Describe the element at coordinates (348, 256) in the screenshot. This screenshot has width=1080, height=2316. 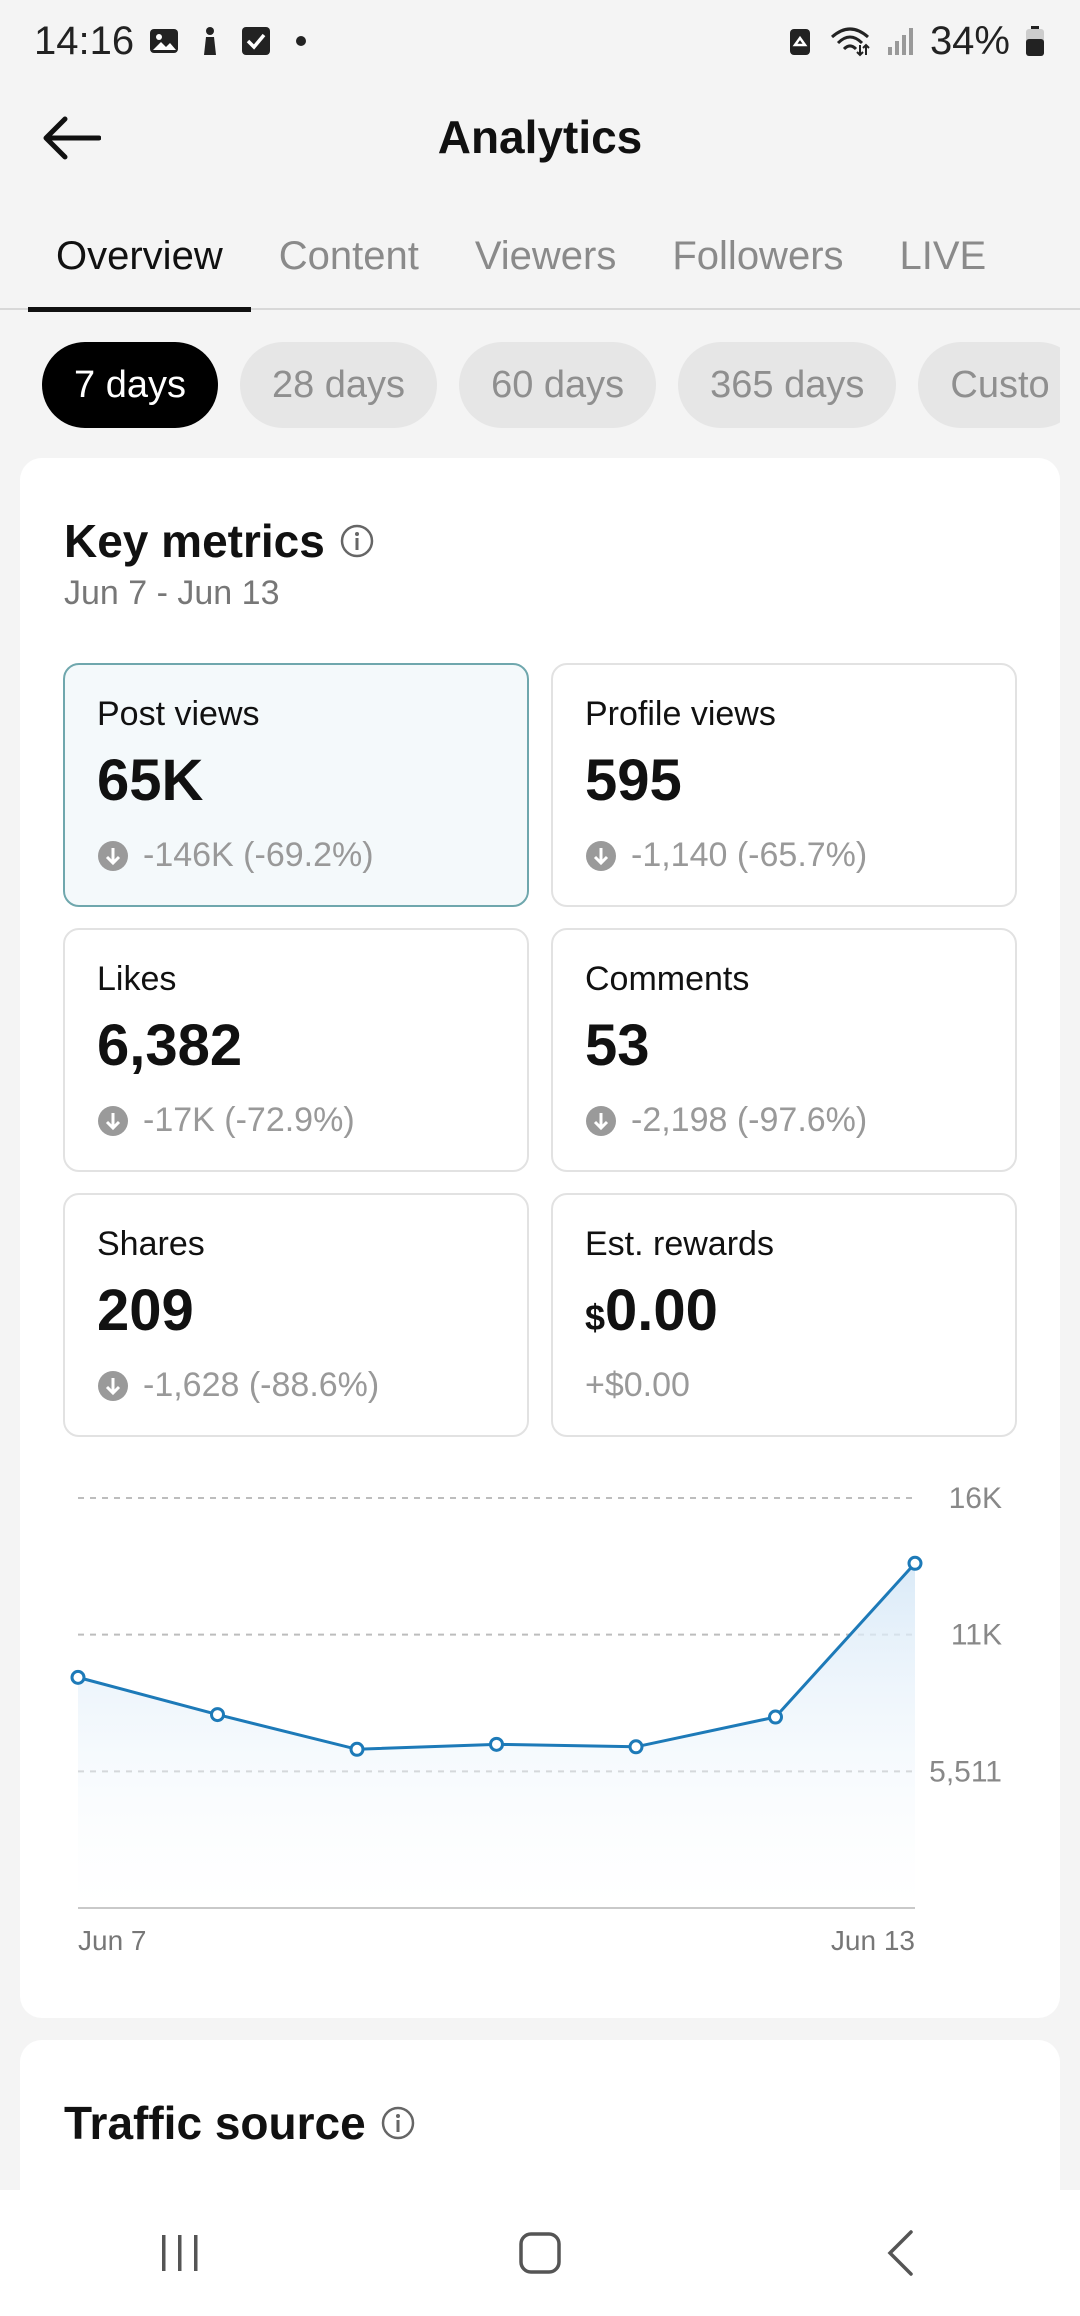
I see `tab-content: Content` at that location.